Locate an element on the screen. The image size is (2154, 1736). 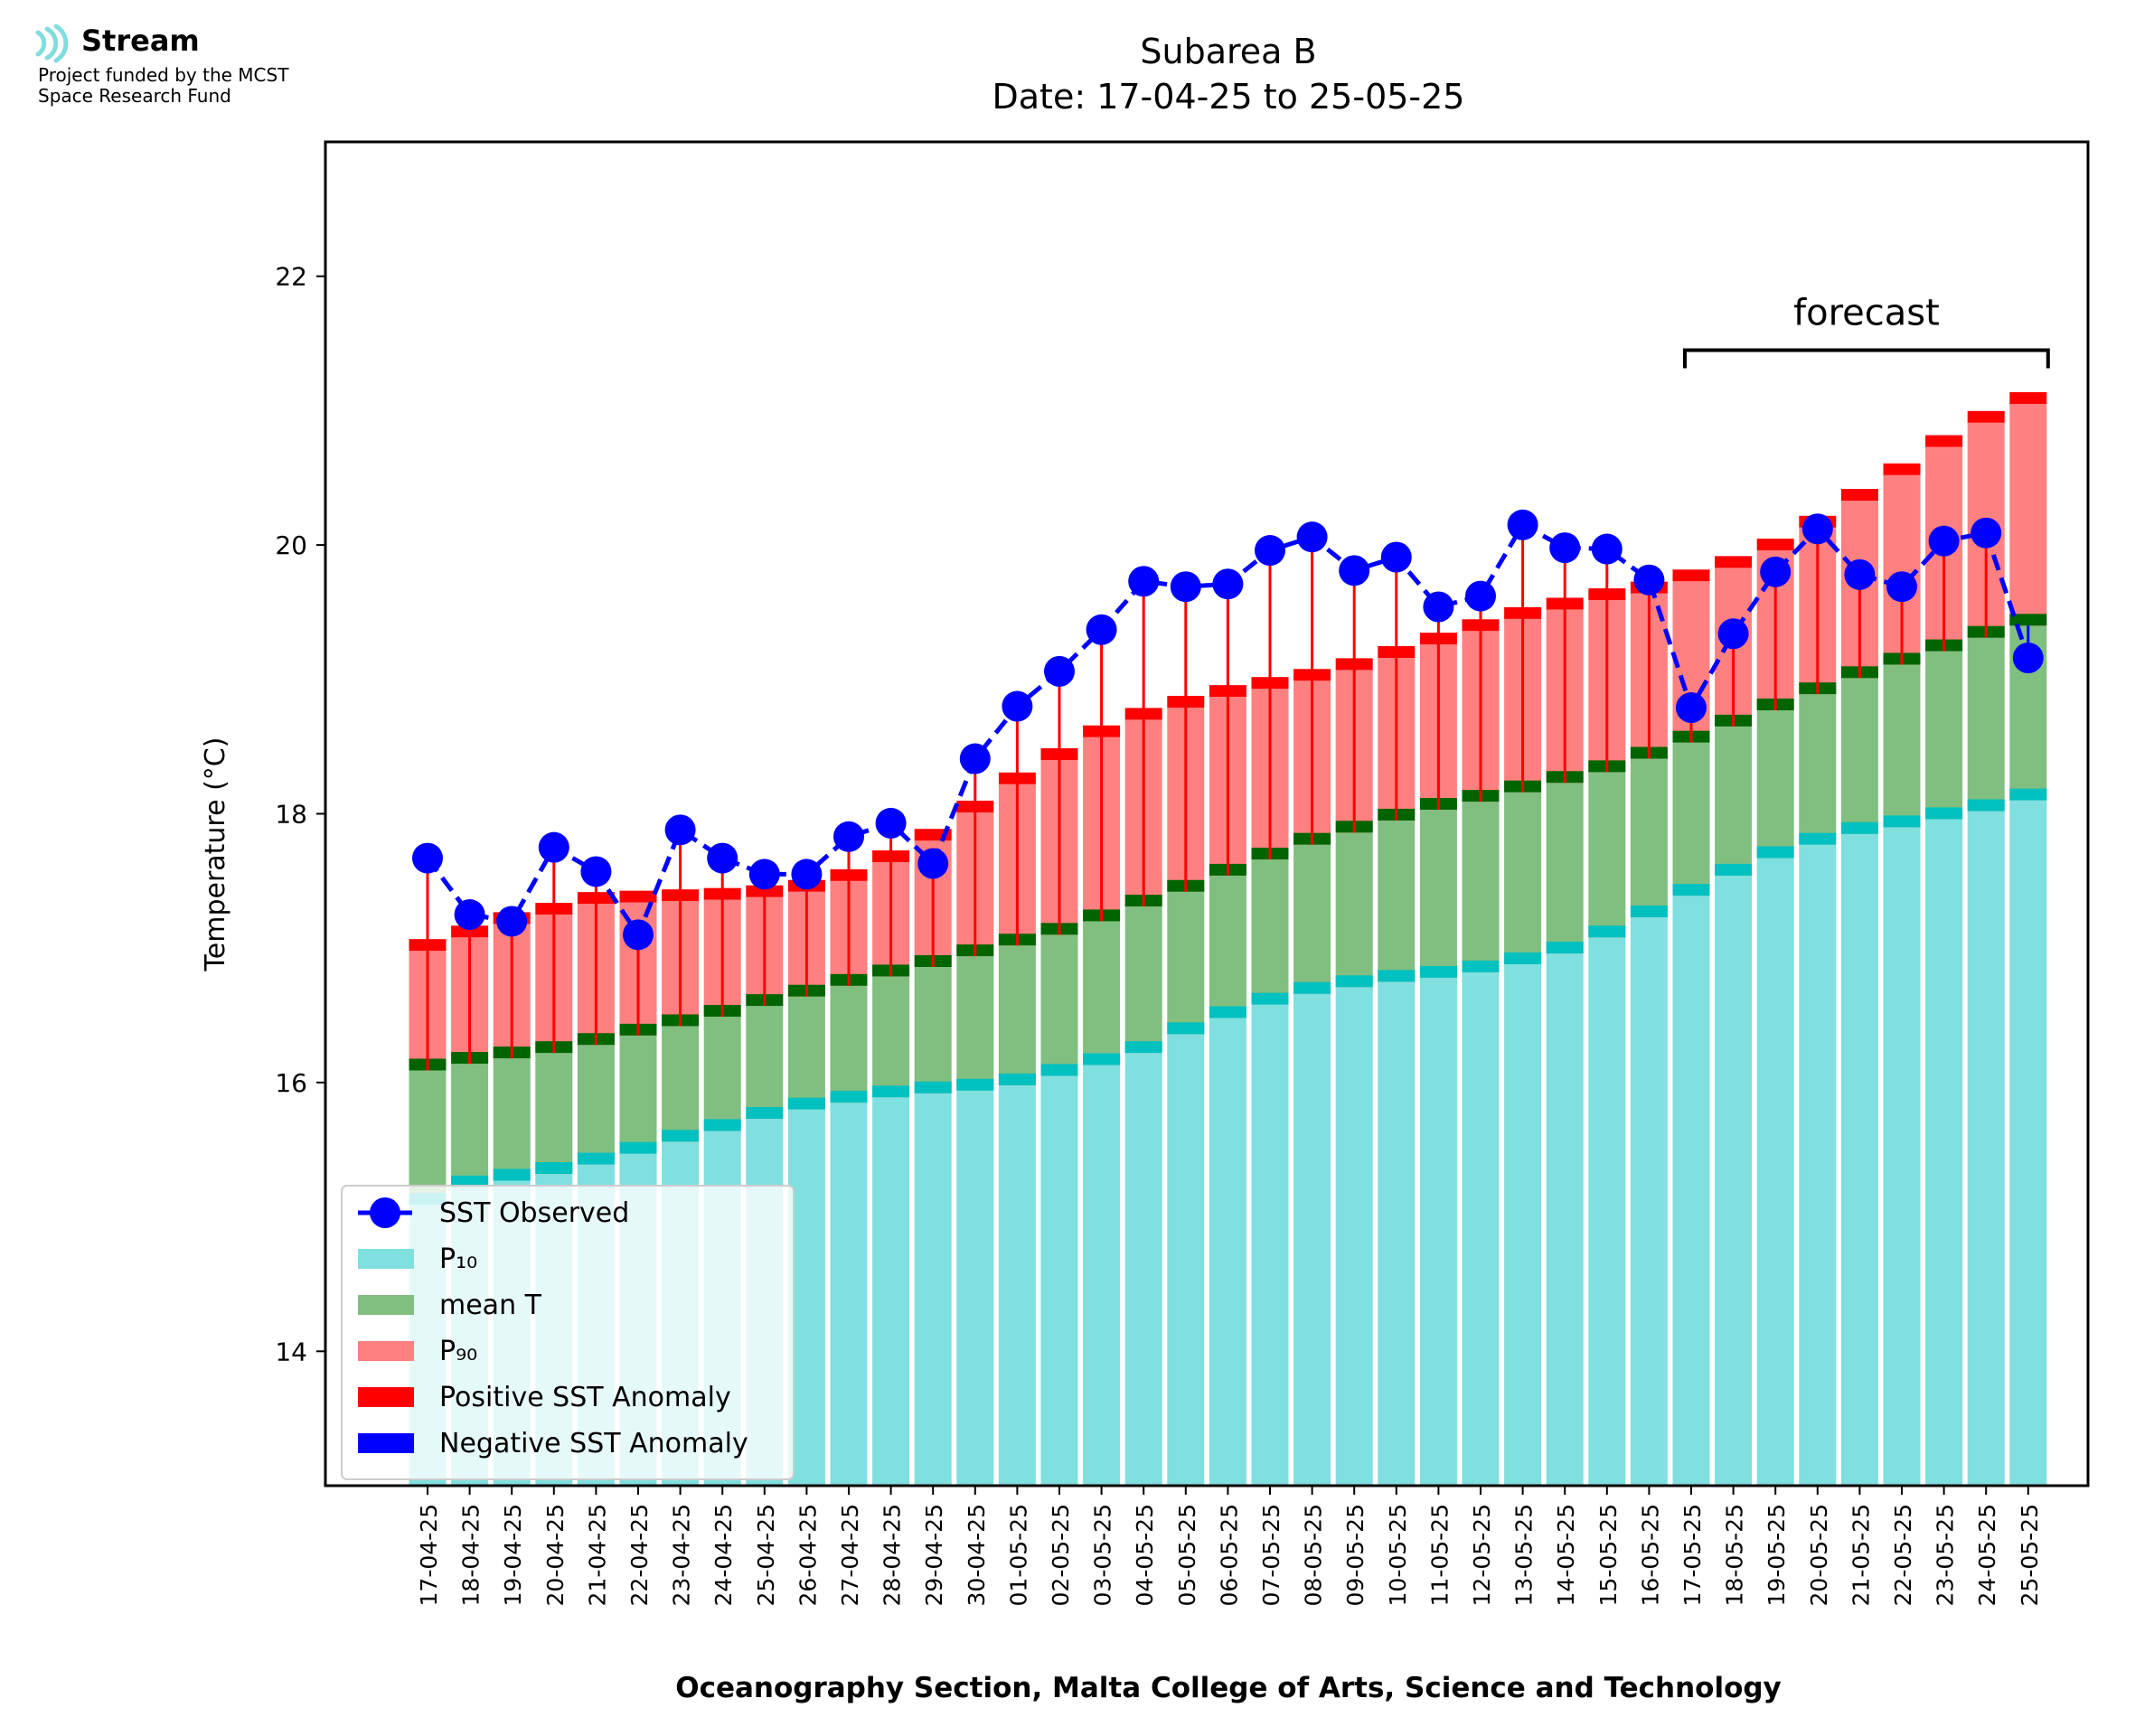
x-tick-label: 24-05-25 is located at coordinates (1987, 1555).